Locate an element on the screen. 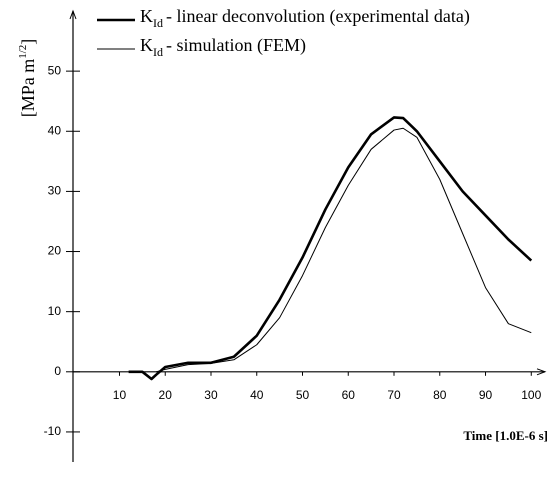 The width and height of the screenshot is (555, 482). y-label-close: ] is located at coordinates (28, 42).